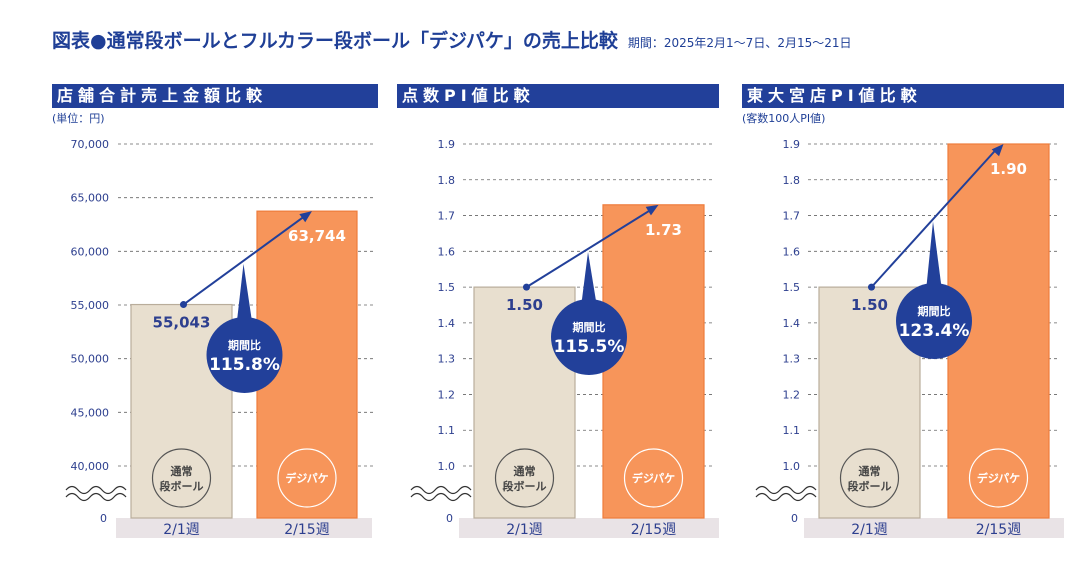  What do you see at coordinates (90, 251) in the screenshot?
I see `y-tick-label: 60,000` at bounding box center [90, 251].